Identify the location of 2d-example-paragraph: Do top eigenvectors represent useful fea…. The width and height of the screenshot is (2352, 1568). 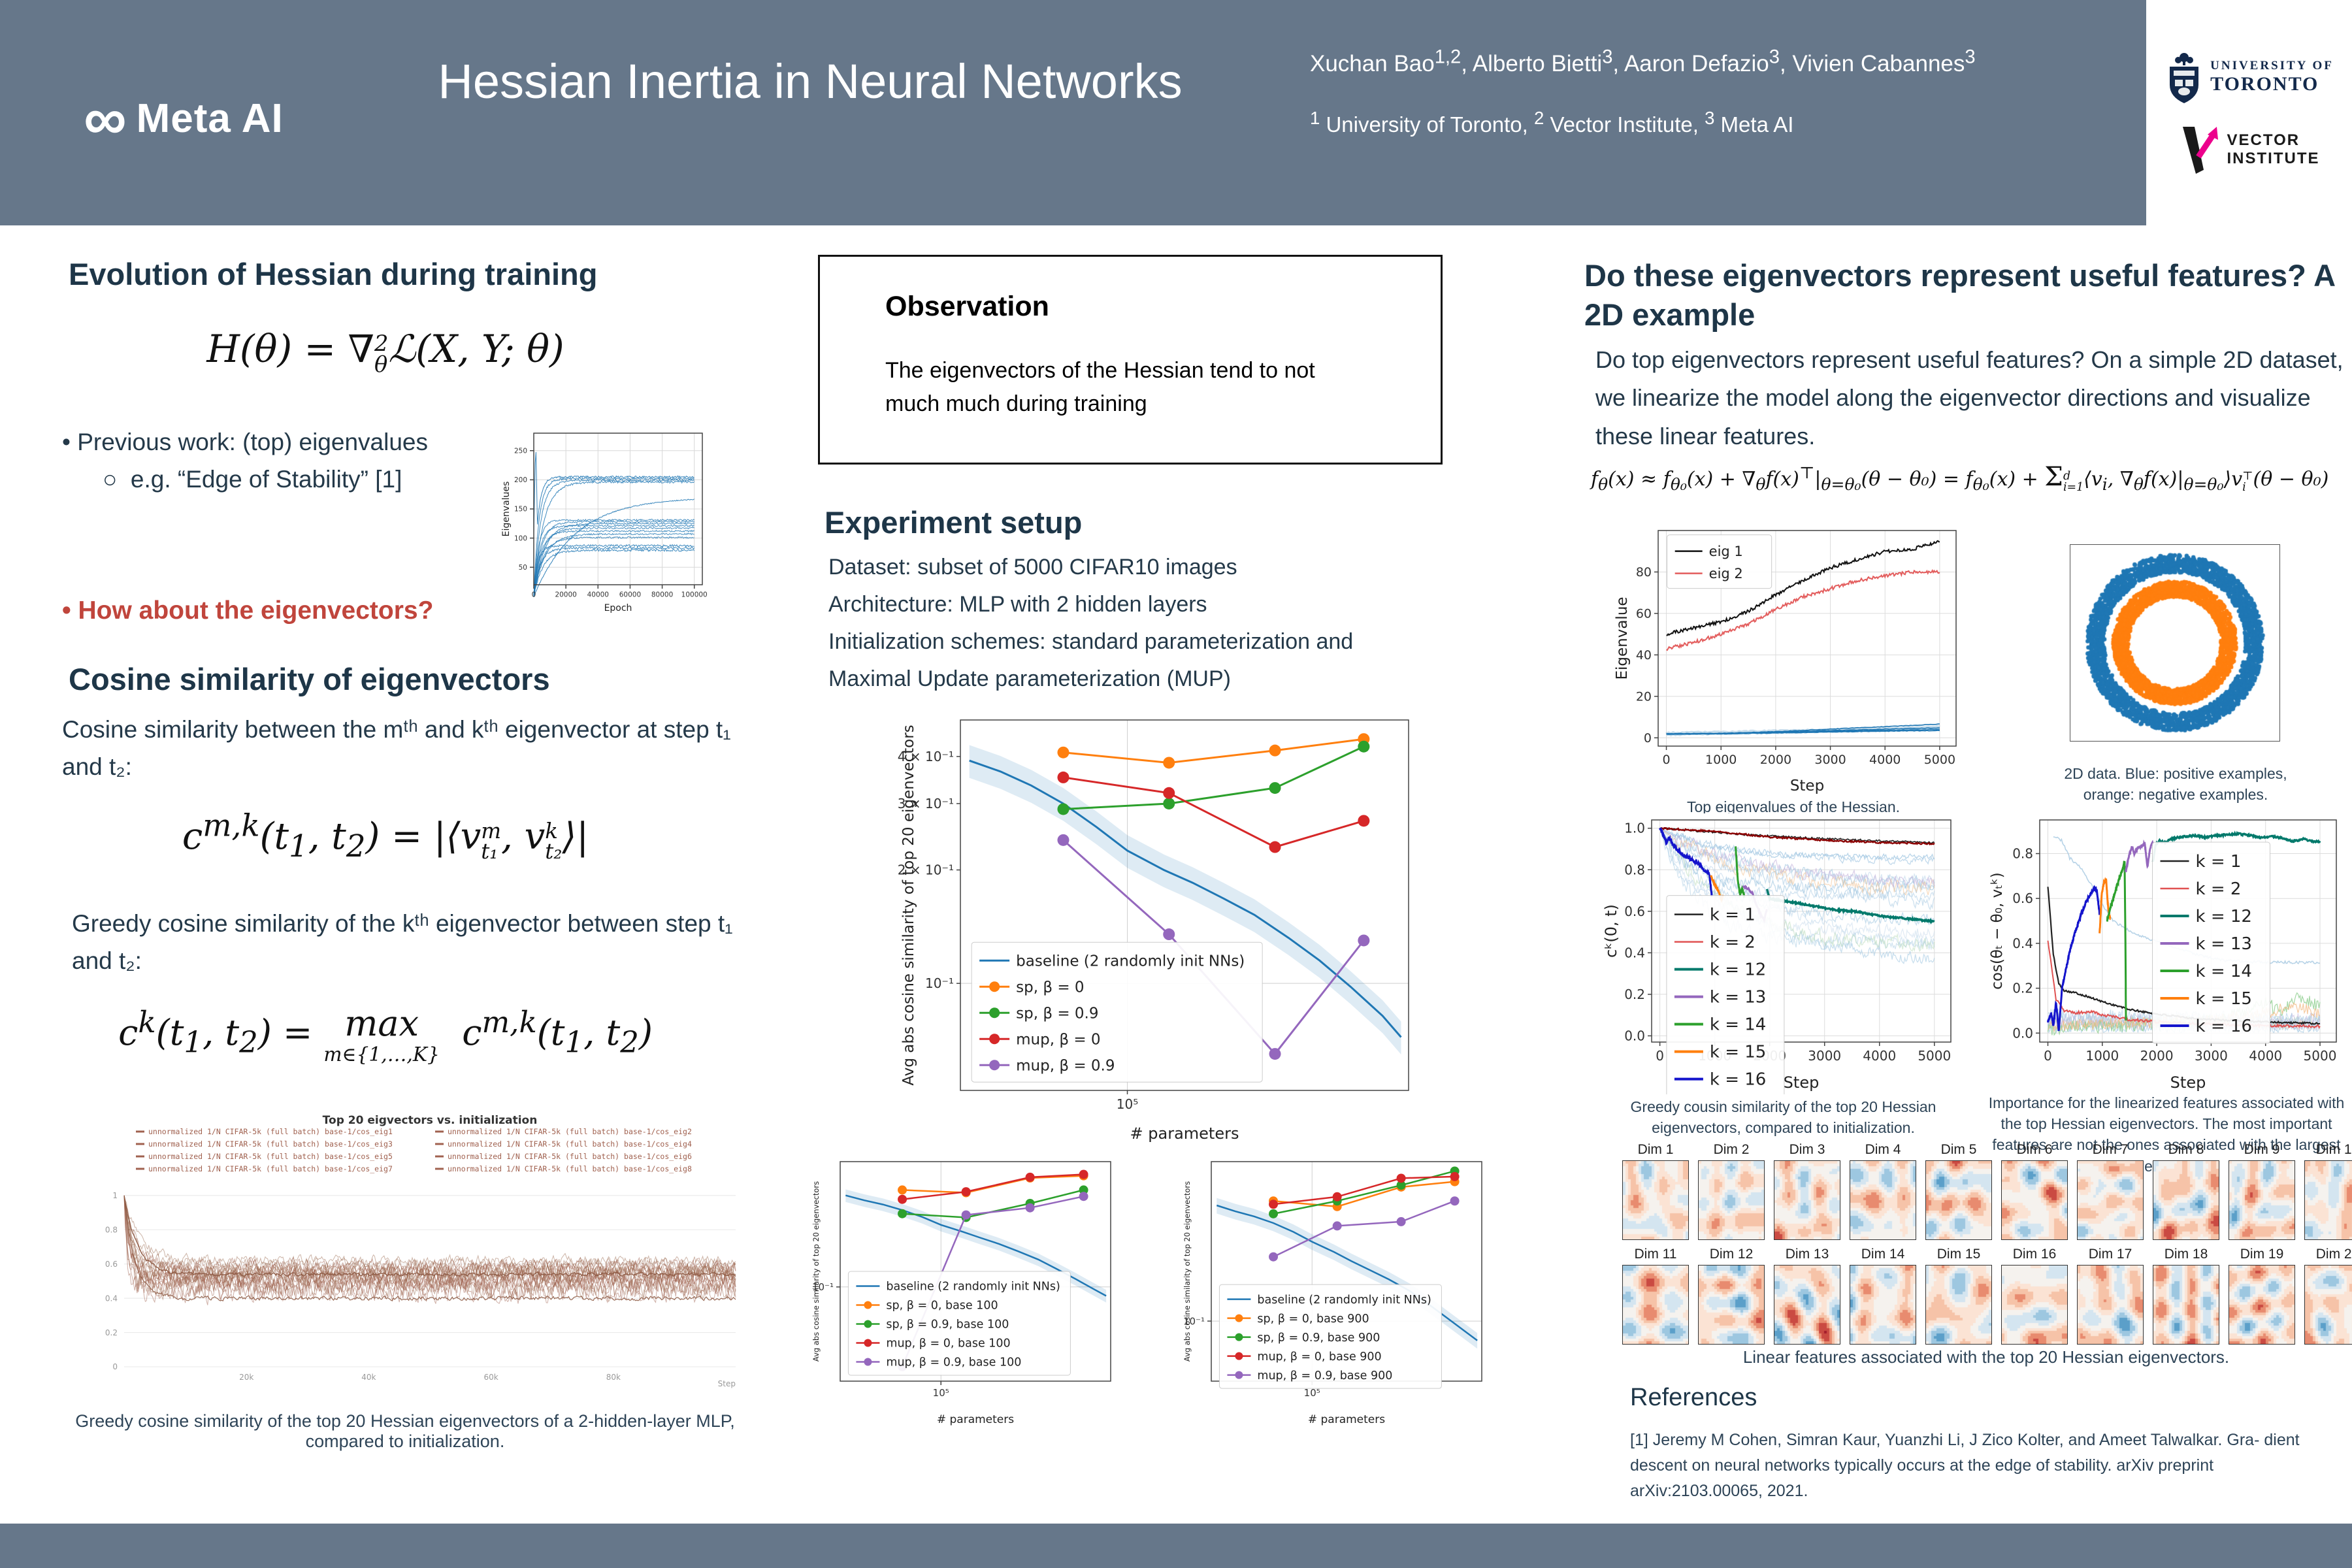
(1969, 397).